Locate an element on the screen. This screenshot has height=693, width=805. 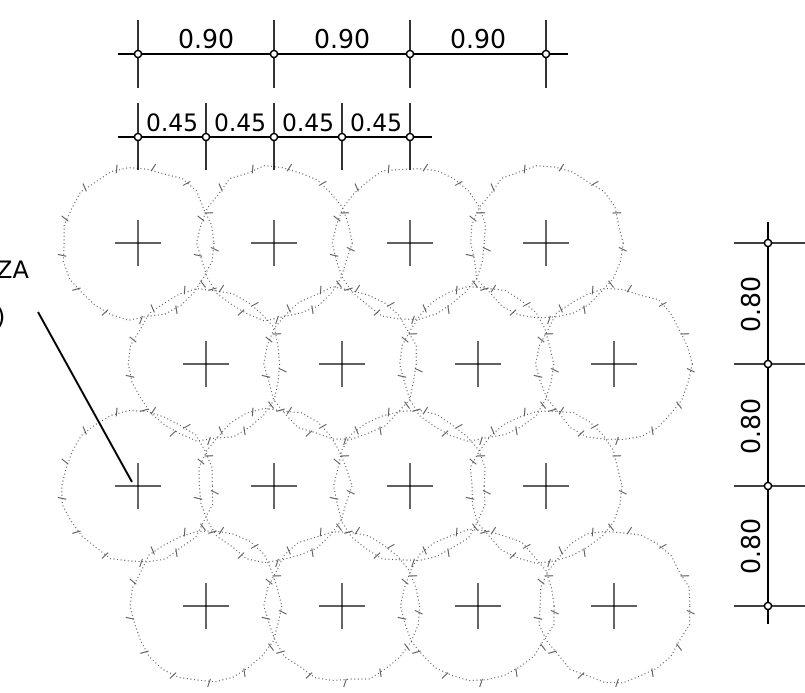
vertical-dimension-chain: 0.80 0.80 0.80 is located at coordinates (769, 423).